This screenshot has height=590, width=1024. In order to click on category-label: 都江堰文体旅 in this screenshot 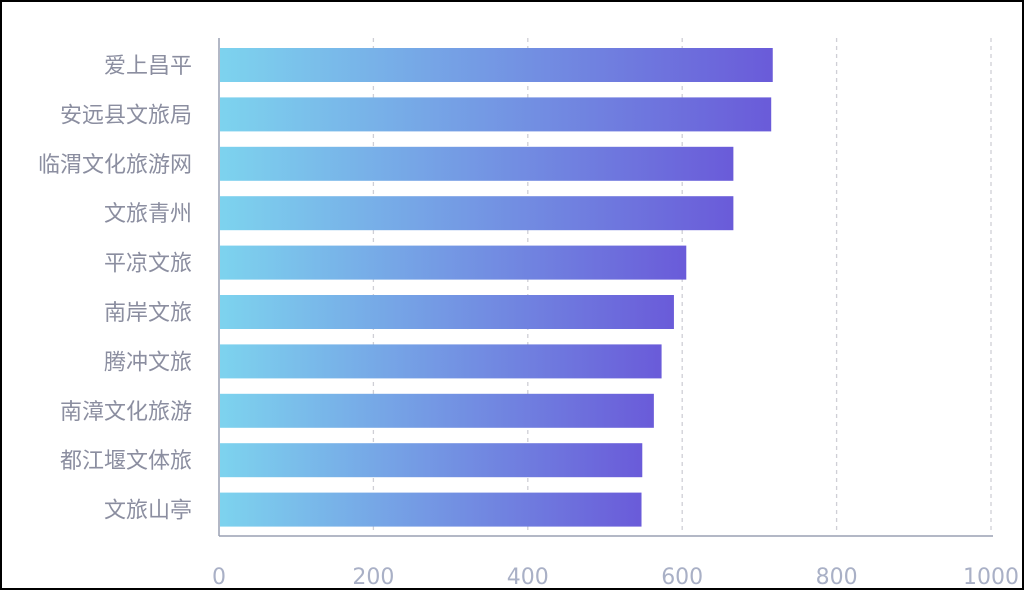, I will do `click(126, 461)`.